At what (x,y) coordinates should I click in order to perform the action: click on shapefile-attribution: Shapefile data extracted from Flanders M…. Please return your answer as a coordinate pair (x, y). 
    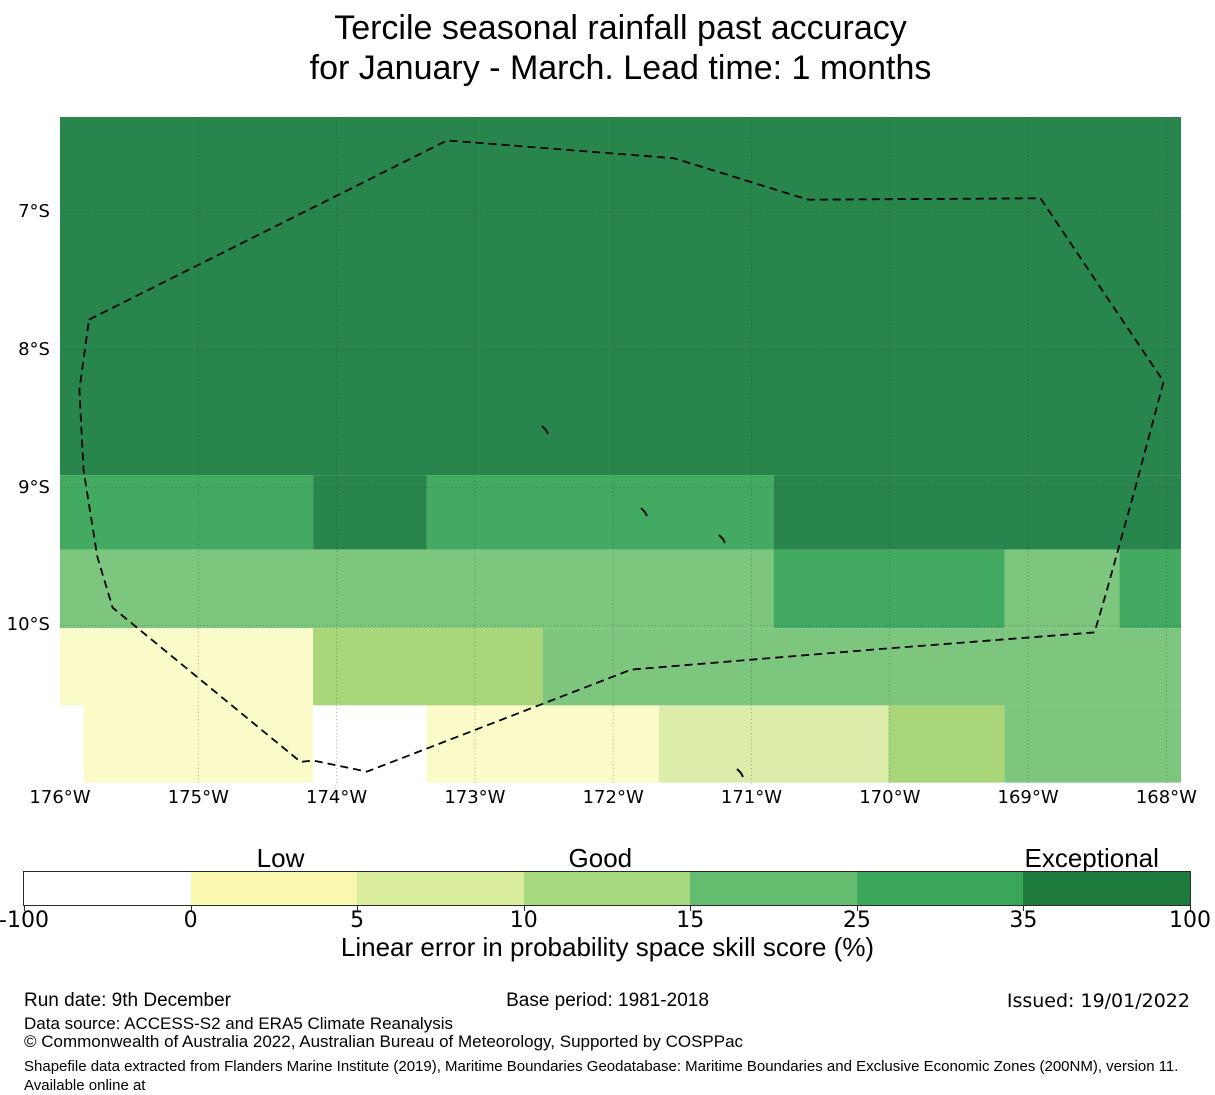
    Looking at the image, I should click on (614, 1076).